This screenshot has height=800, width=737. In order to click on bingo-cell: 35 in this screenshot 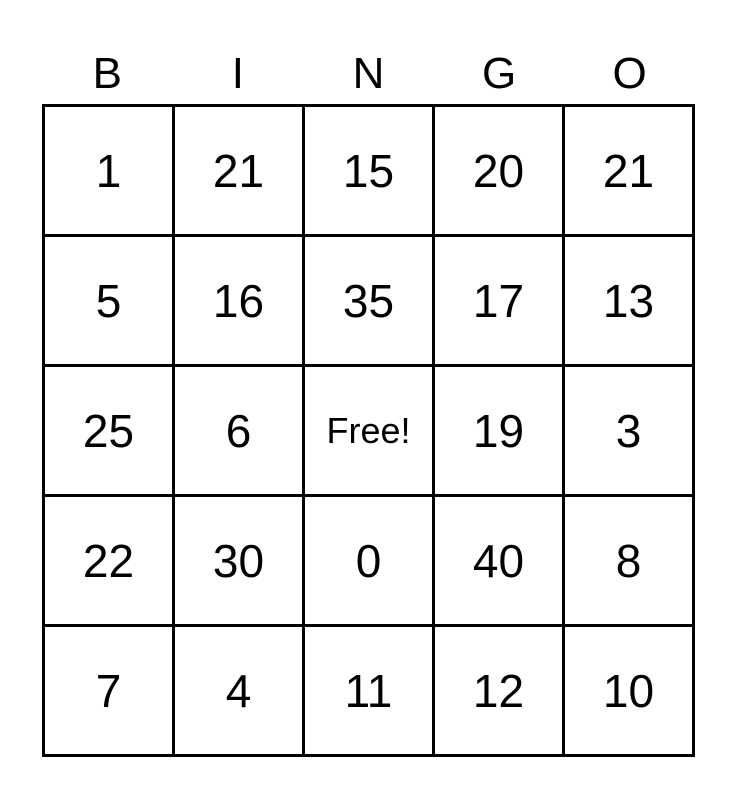, I will do `click(368, 300)`.